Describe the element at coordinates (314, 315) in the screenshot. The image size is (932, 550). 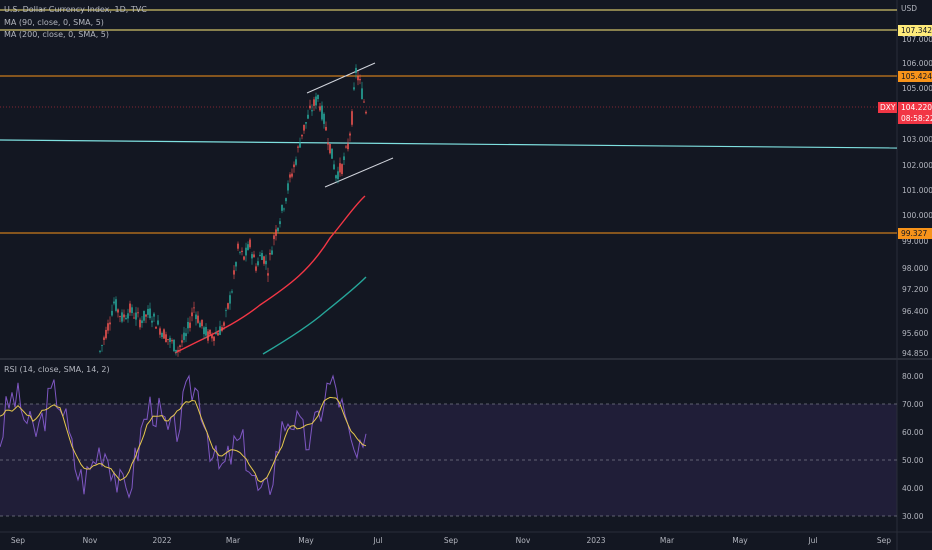
I see `ma200-line` at that location.